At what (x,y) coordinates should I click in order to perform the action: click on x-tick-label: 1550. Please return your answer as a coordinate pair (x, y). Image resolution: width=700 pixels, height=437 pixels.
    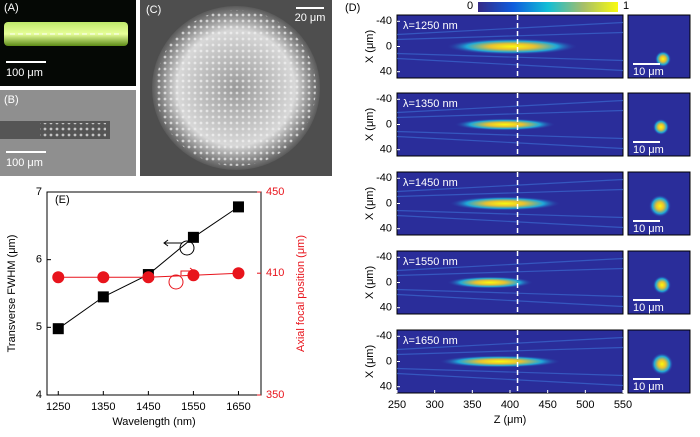
    Looking at the image, I should click on (193, 407).